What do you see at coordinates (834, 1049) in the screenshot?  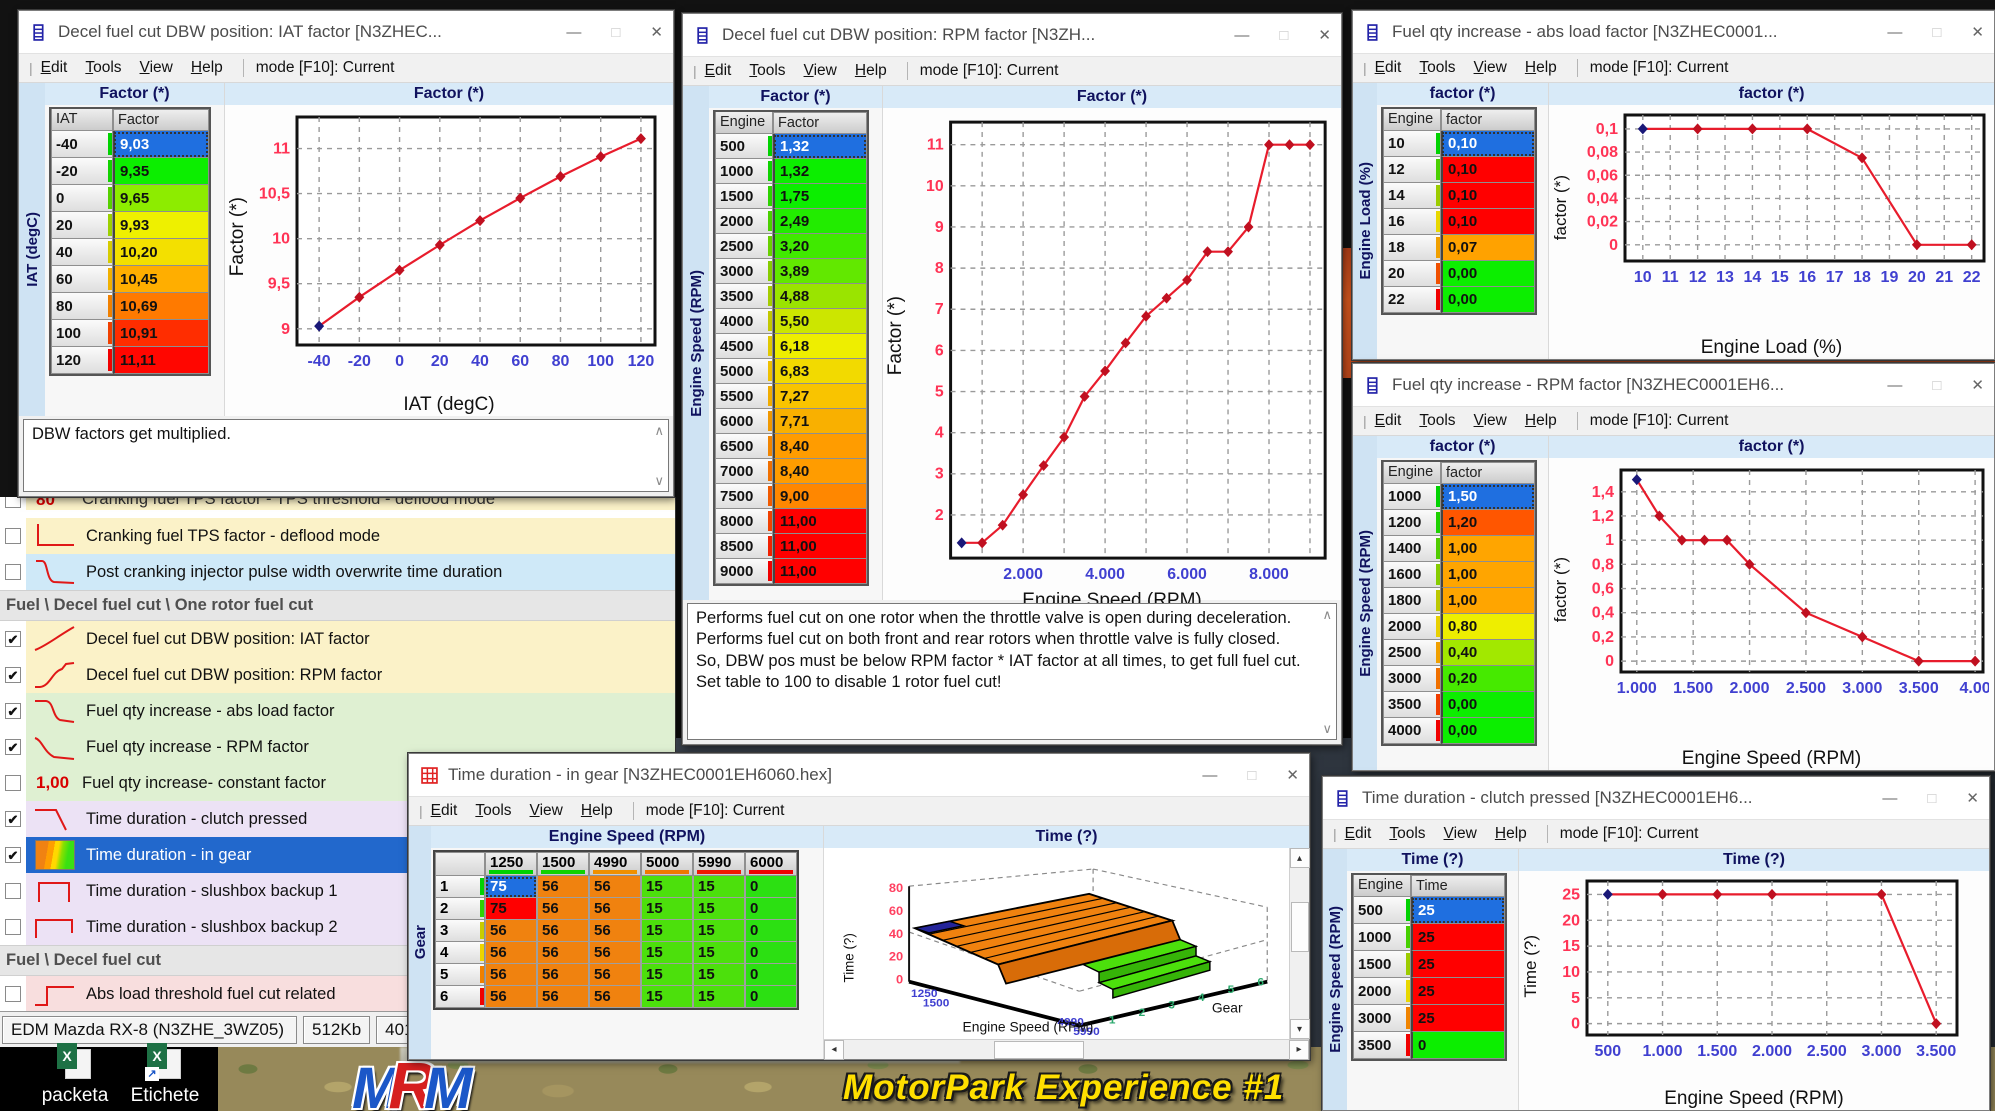 I see `scroll-left-icon: ◂` at bounding box center [834, 1049].